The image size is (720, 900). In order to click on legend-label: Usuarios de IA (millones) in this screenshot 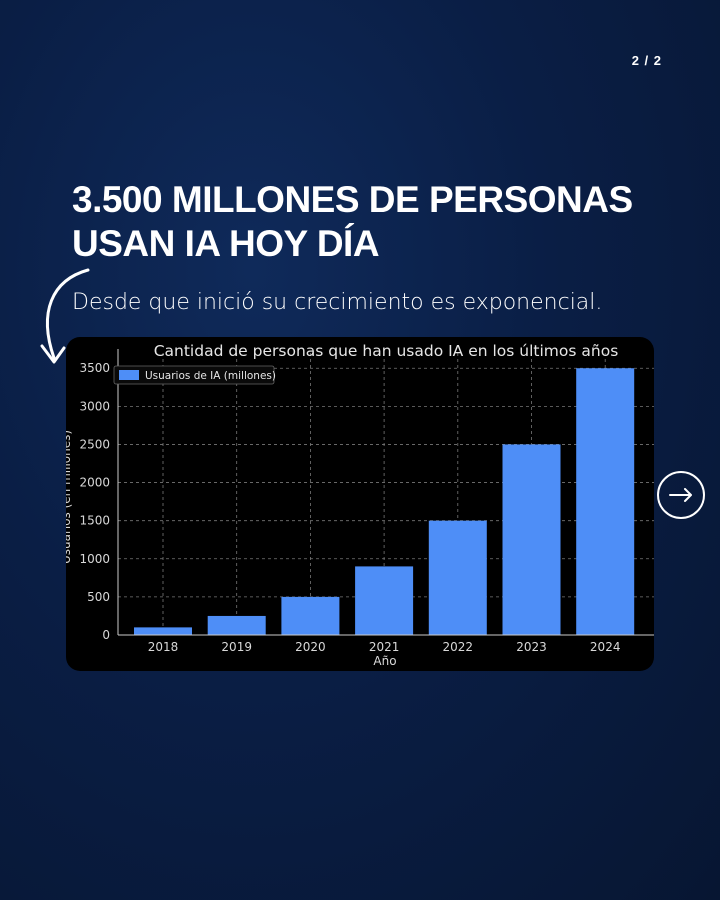, I will do `click(210, 376)`.